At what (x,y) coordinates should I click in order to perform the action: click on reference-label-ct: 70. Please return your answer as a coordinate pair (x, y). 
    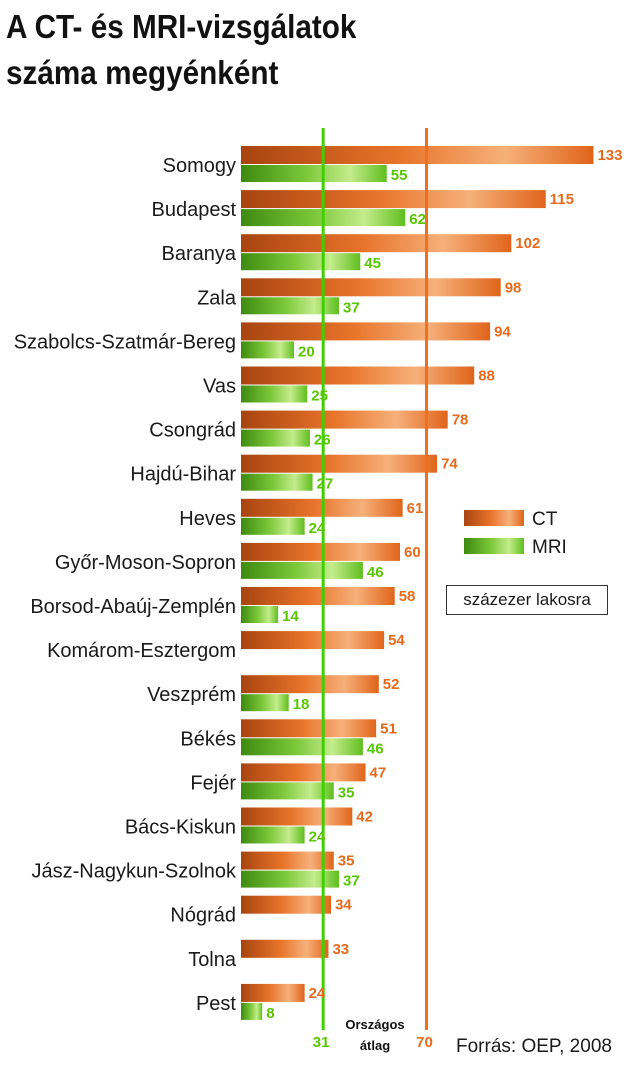
    Looking at the image, I should click on (424, 1042).